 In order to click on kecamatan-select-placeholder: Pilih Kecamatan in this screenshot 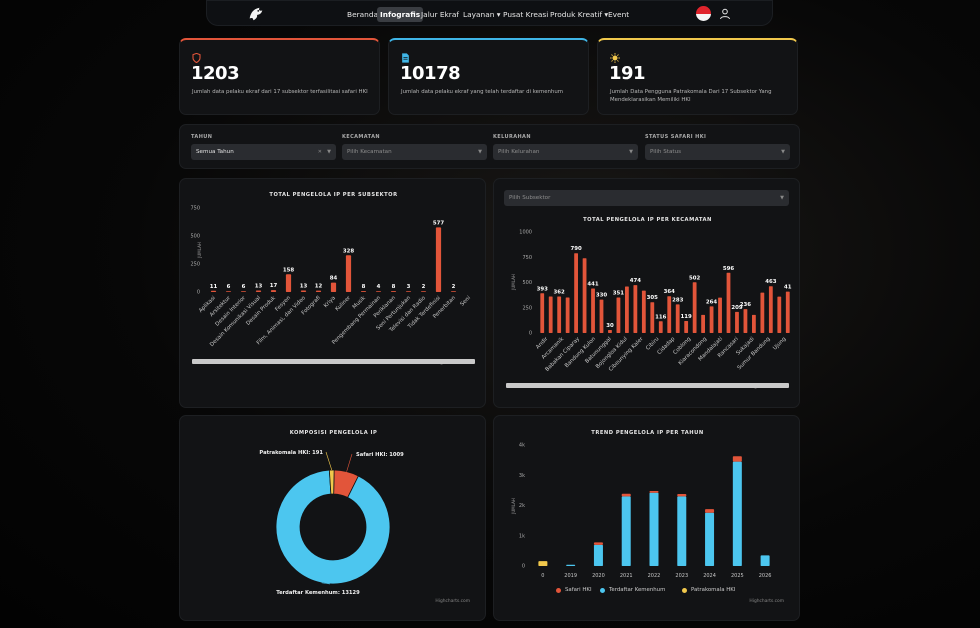, I will do `click(369, 152)`.